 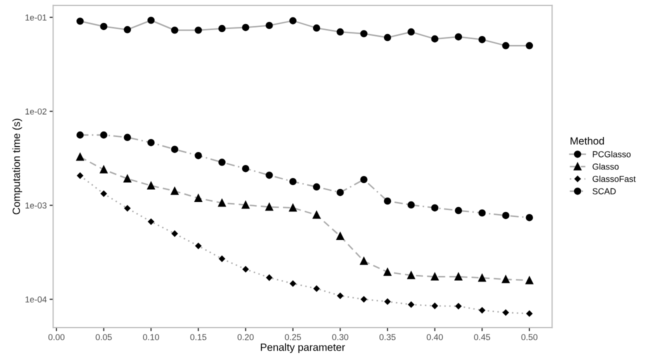 What do you see at coordinates (56, 337) in the screenshot?
I see `x-tick-label: 0.00` at bounding box center [56, 337].